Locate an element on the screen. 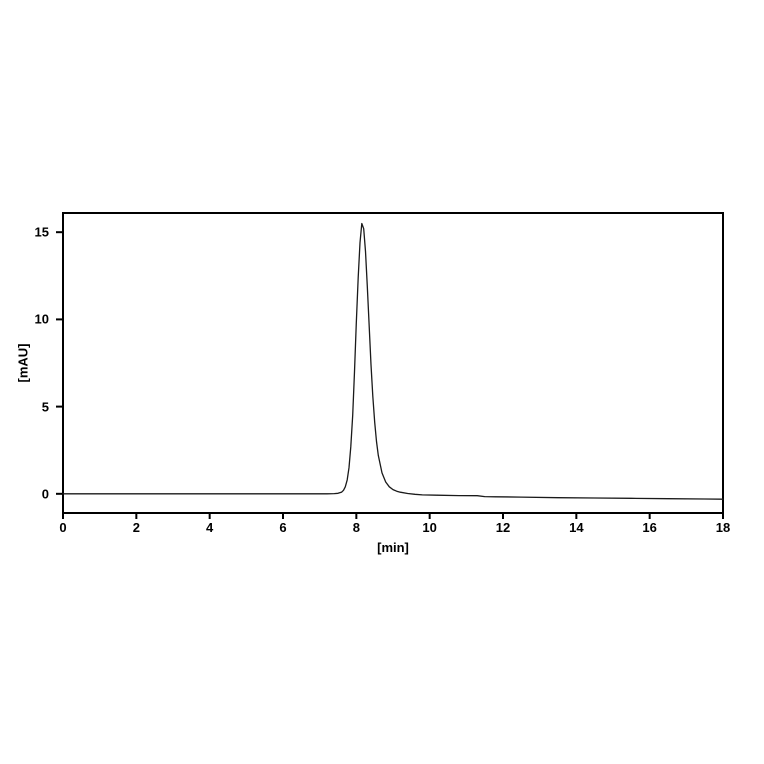 This screenshot has height=764, width=764. x-tick-label: 0 is located at coordinates (63, 527).